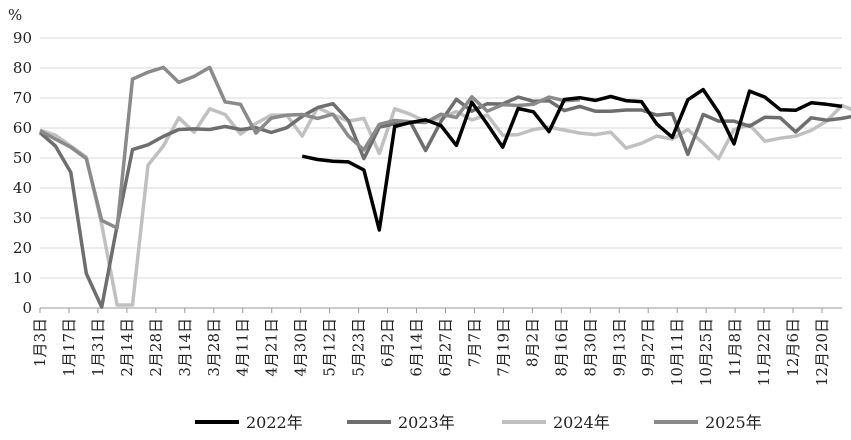  Describe the element at coordinates (214, 347) in the screenshot. I see `x-tick-label: 3月28日` at that location.